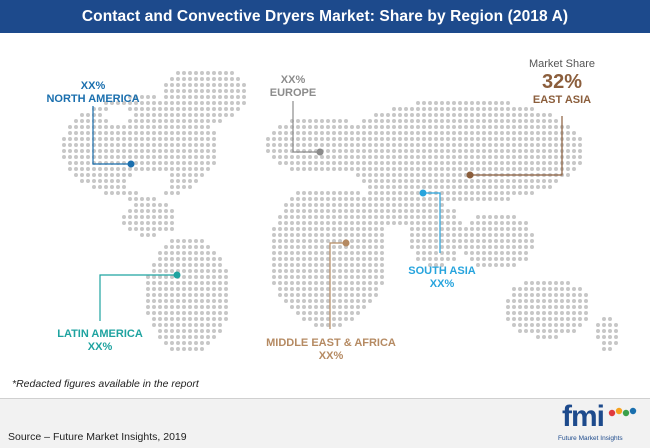 The height and width of the screenshot is (448, 650). Describe the element at coordinates (100, 347) in the screenshot. I see `latin-america-value: XX%` at that location.